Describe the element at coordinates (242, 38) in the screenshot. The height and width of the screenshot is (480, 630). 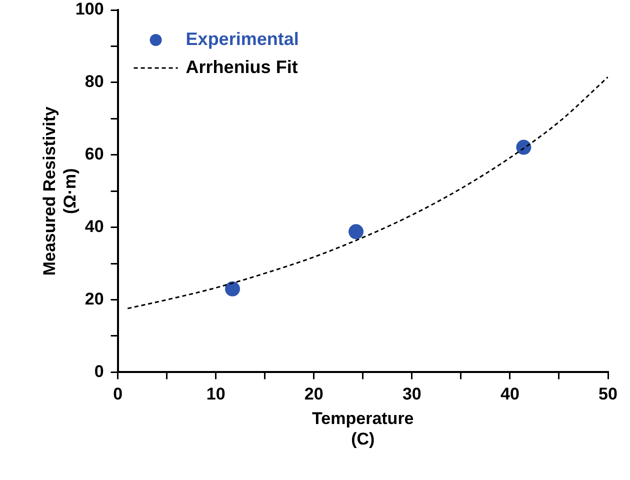
I see `legend-label: Experimental` at that location.